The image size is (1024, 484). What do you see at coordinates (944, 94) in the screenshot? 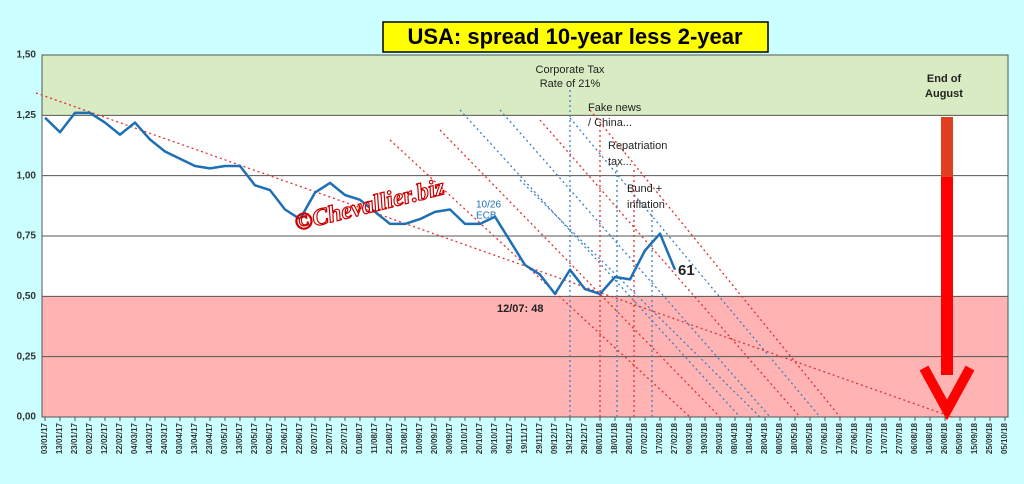
I see `annotation: August` at bounding box center [944, 94].